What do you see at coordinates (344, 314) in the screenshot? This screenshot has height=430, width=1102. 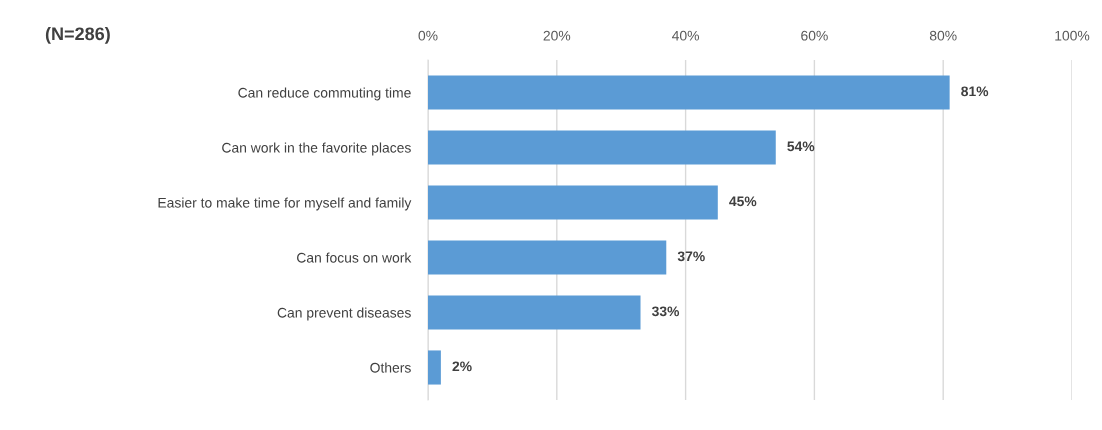 I see `y-tick-label: Can prevent diseases` at bounding box center [344, 314].